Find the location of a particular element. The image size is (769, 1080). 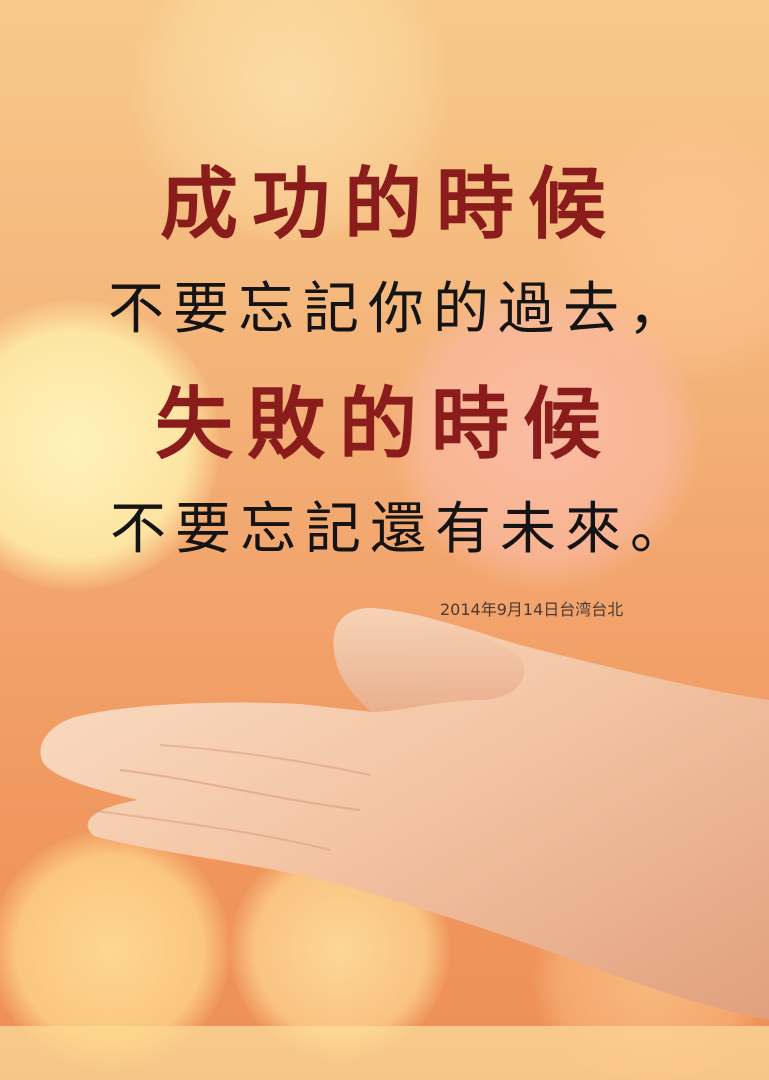

quote-line-future: 不要忘記還有未來。 is located at coordinates (402, 529).